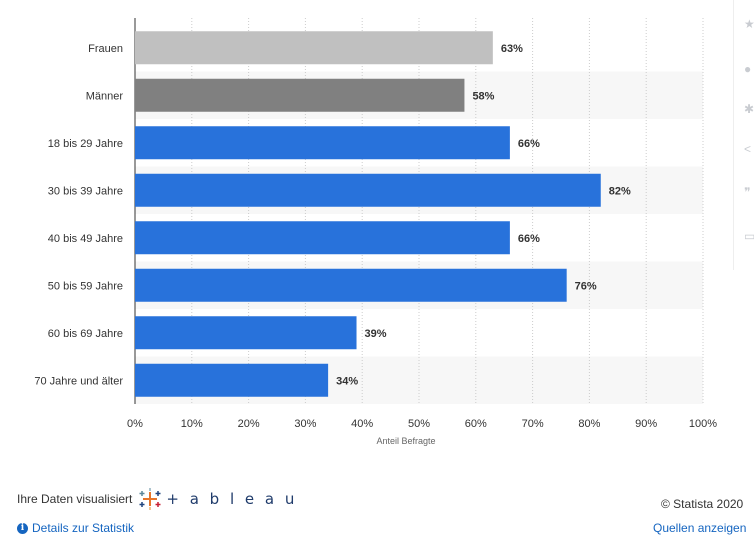 The image size is (754, 553). Describe the element at coordinates (22, 528) in the screenshot. I see `info-icon: i` at that location.